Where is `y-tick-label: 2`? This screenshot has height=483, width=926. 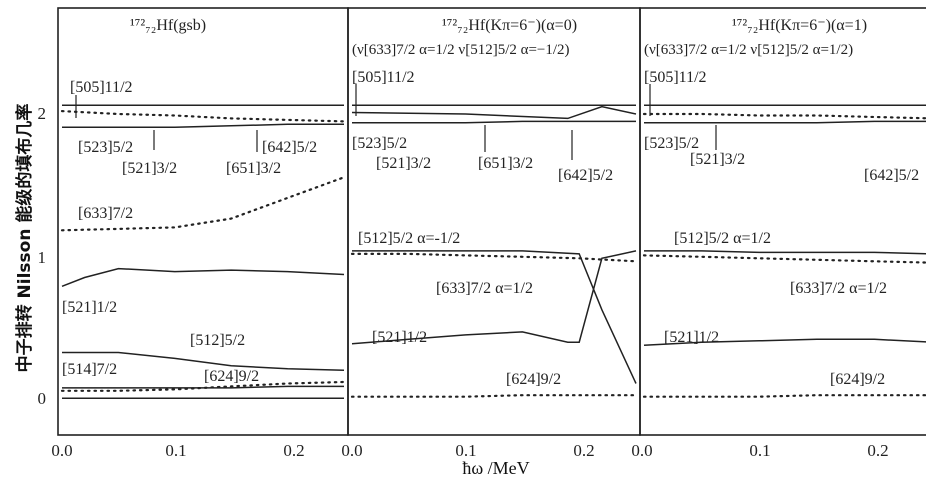
y-tick-label: 2 is located at coordinates (42, 113).